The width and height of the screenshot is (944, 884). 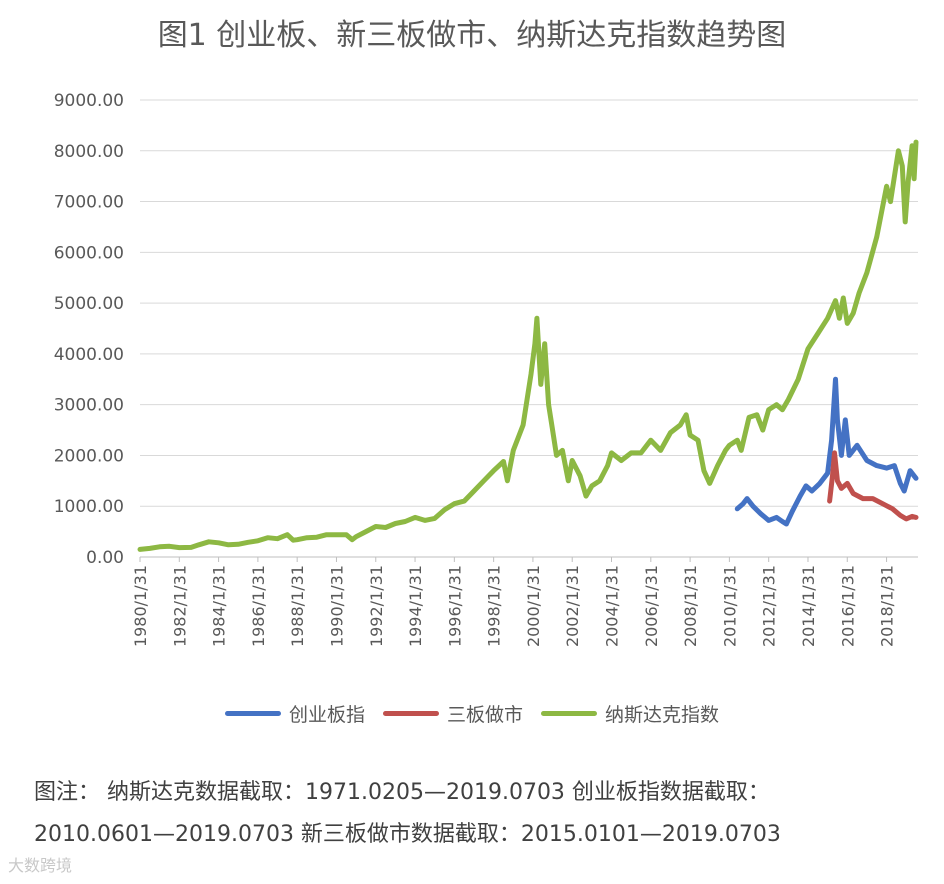 What do you see at coordinates (887, 606) in the screenshot?
I see `x-tick-label: 2018/1/31` at bounding box center [887, 606].